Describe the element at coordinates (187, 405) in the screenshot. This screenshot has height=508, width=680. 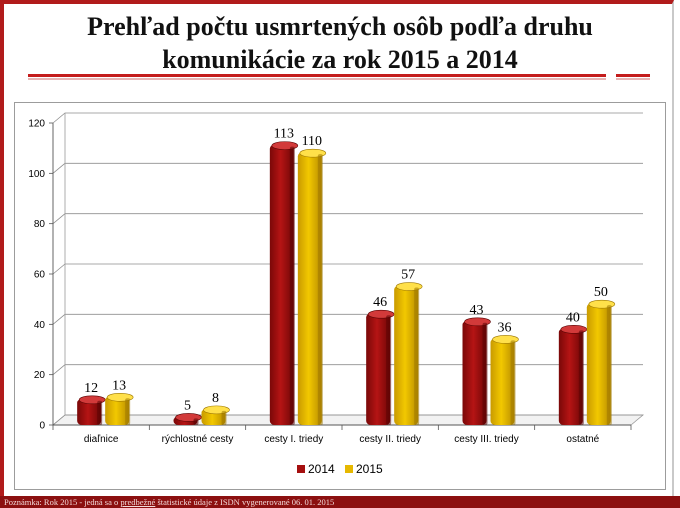
I see `data-label: 5` at that location.